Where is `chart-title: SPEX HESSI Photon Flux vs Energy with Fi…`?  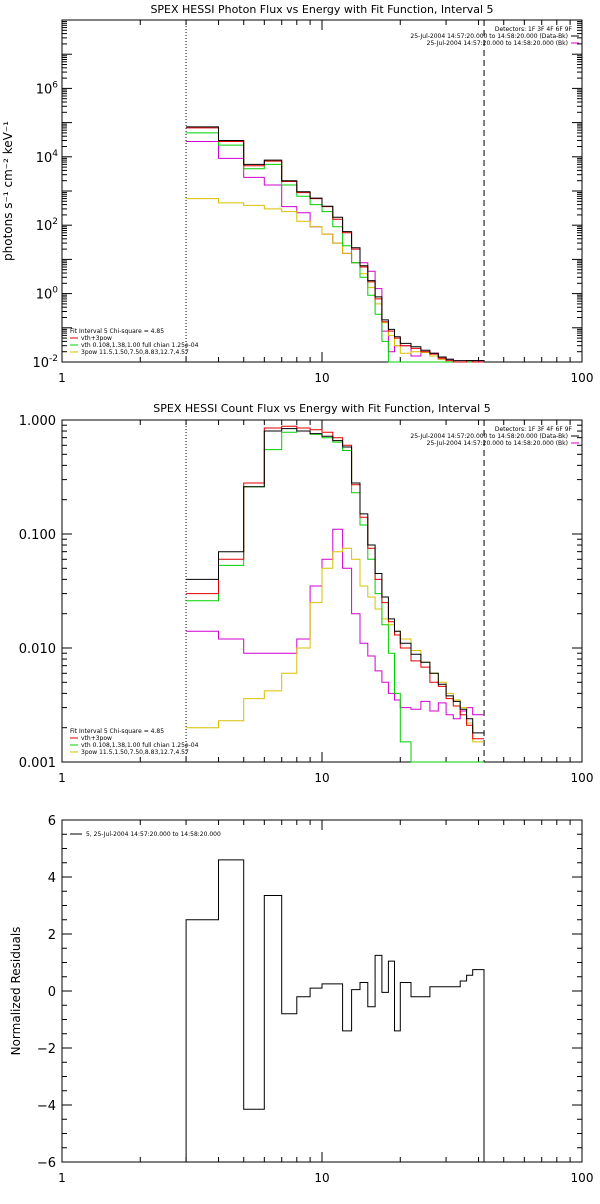
chart-title: SPEX HESSI Photon Flux vs Energy with Fi… is located at coordinates (321, 9).